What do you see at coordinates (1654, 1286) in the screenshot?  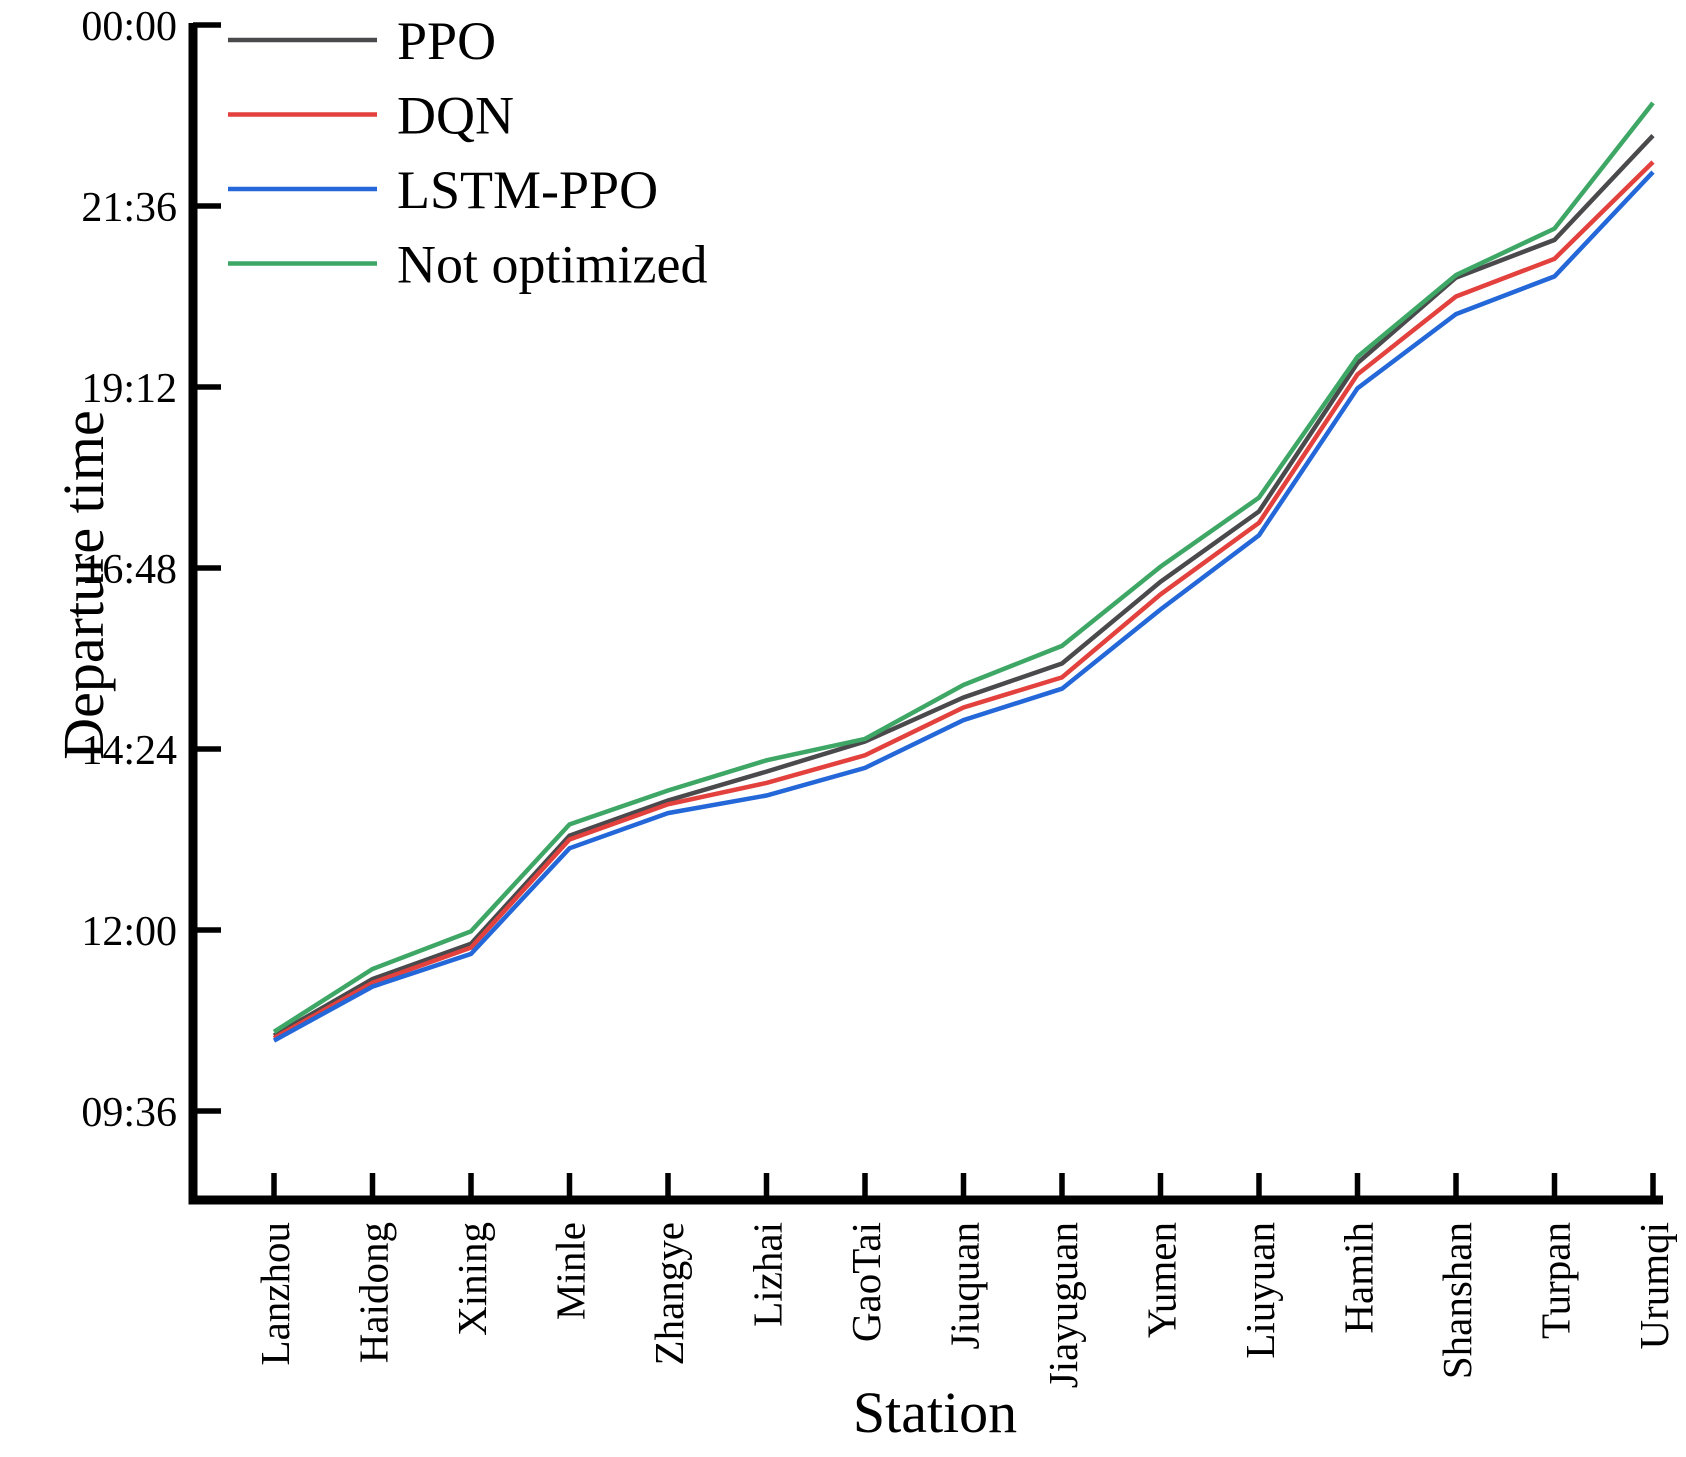 I see `x-tick-label: Urumqi` at bounding box center [1654, 1286].